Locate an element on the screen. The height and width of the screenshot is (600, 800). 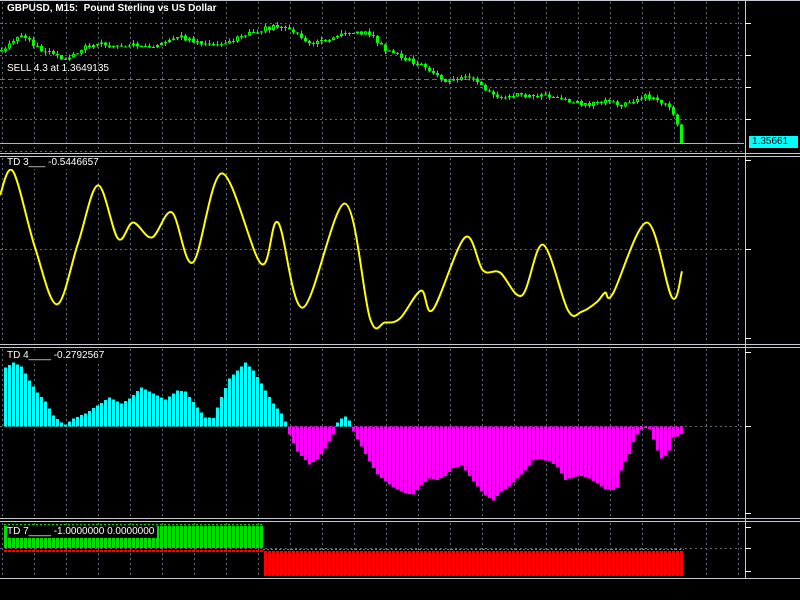
td4-name: TD 4____ is located at coordinates (29, 355).